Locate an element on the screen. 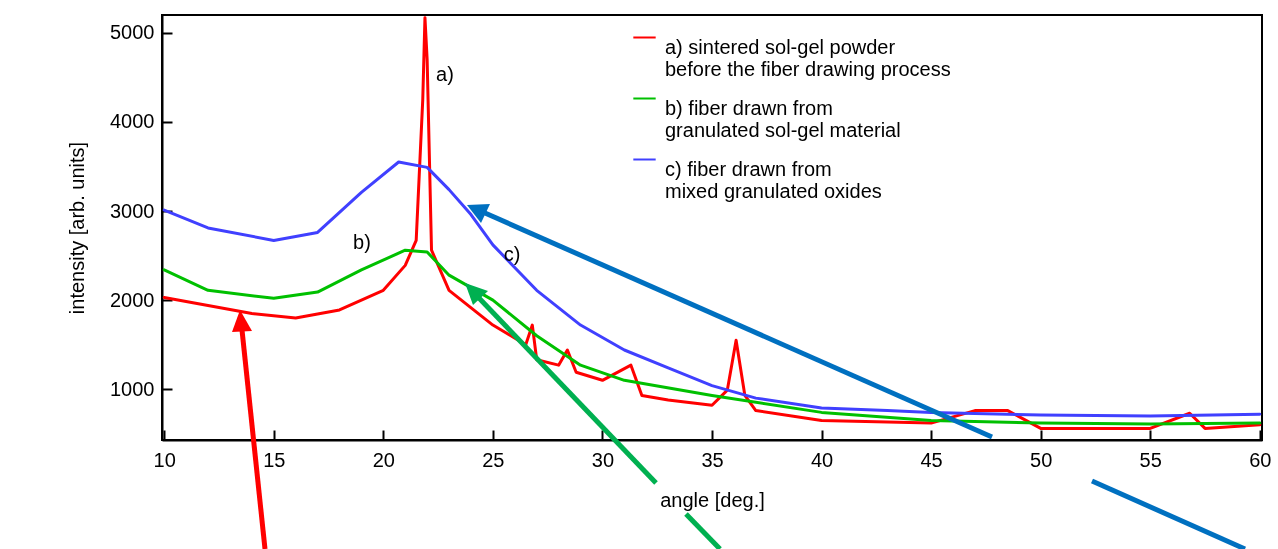  x-tick-label: 20 is located at coordinates (383, 459).